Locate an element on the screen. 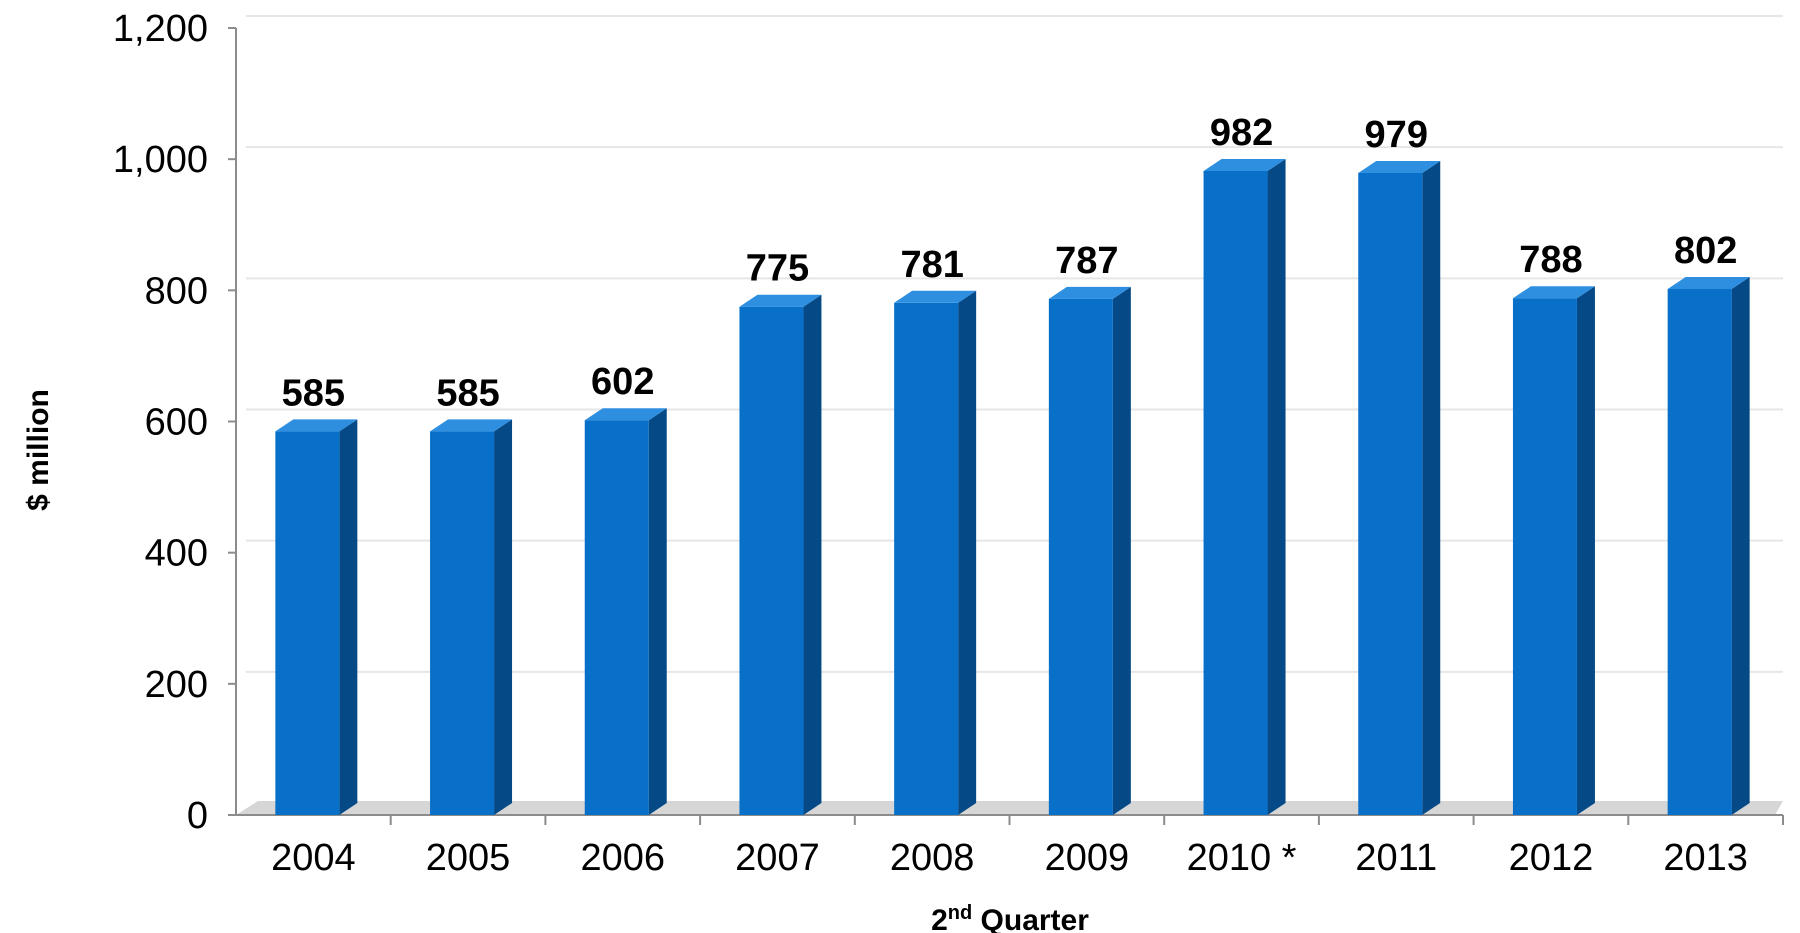 The height and width of the screenshot is (933, 1800). y-tick-label: 400 is located at coordinates (176, 554).